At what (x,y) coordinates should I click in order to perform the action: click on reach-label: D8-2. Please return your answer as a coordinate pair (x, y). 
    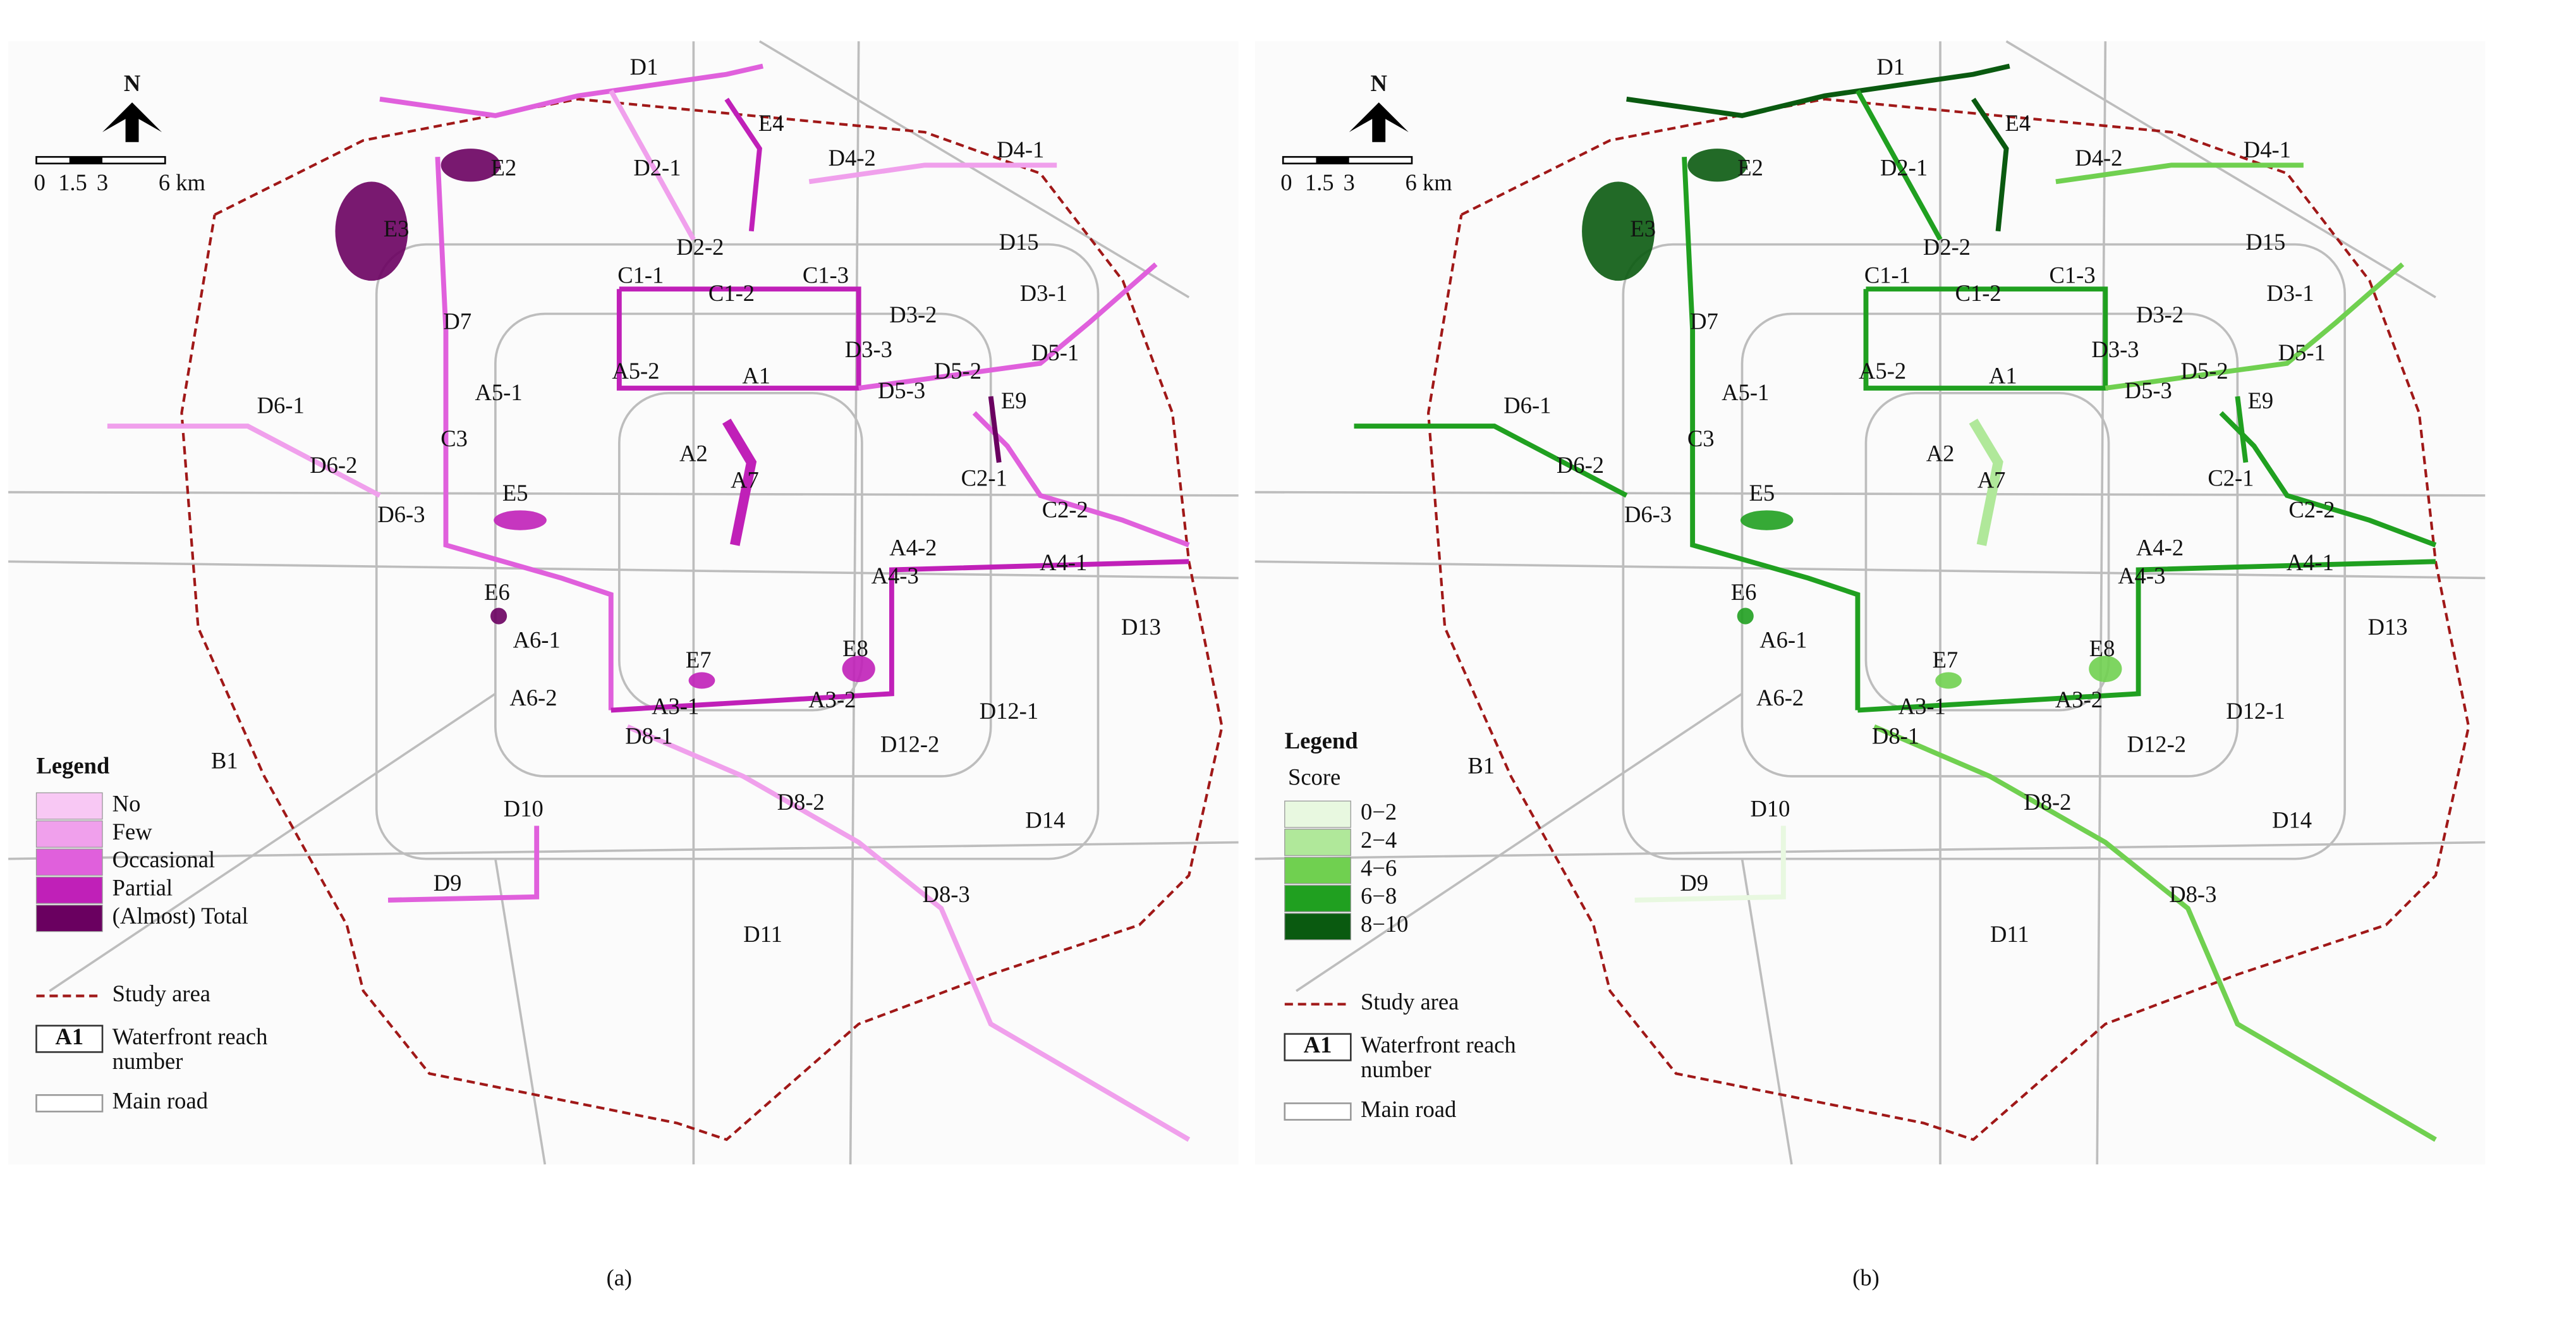
    Looking at the image, I should click on (801, 802).